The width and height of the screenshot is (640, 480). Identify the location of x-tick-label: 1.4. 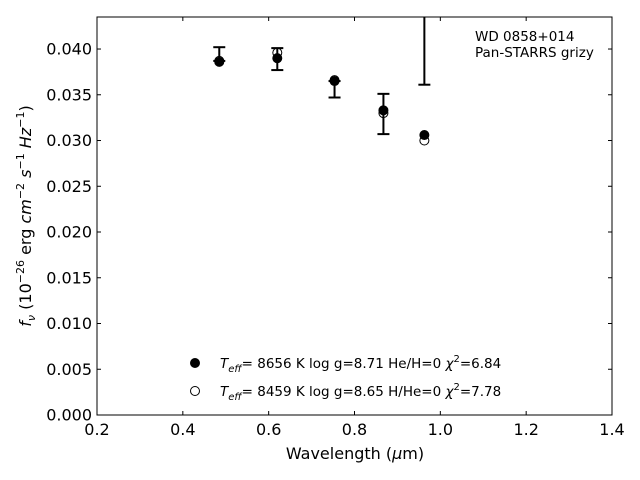
(611, 429).